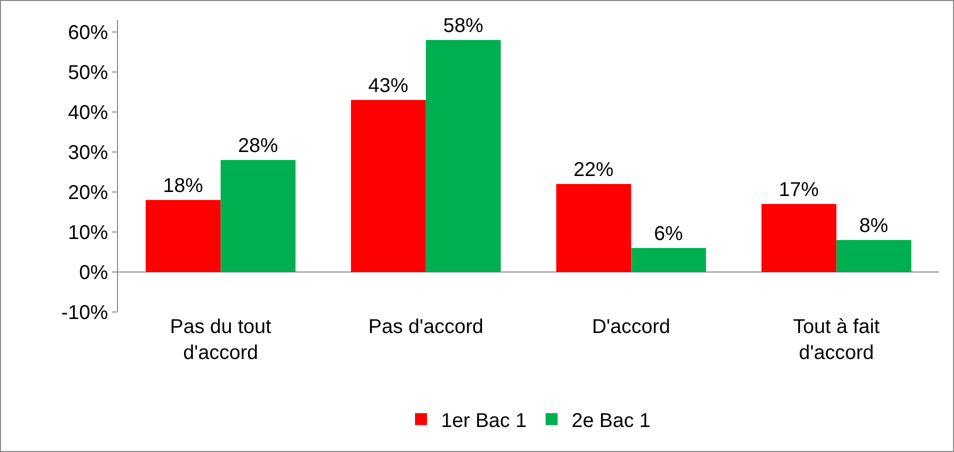 Image resolution: width=954 pixels, height=452 pixels. Describe the element at coordinates (84, 313) in the screenshot. I see `y-tick-label: -10%` at that location.